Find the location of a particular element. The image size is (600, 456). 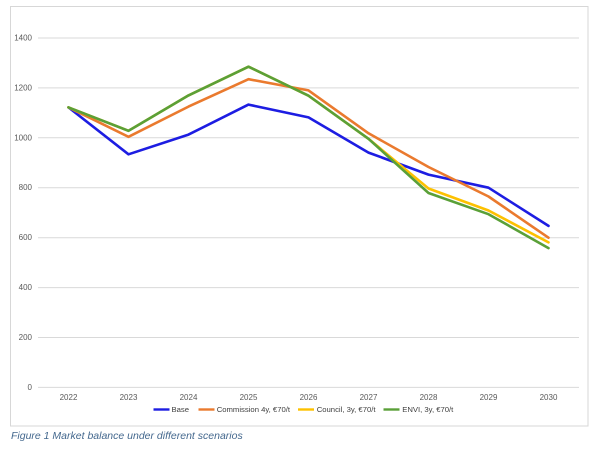

svg-text: 2022 is located at coordinates (69, 397).